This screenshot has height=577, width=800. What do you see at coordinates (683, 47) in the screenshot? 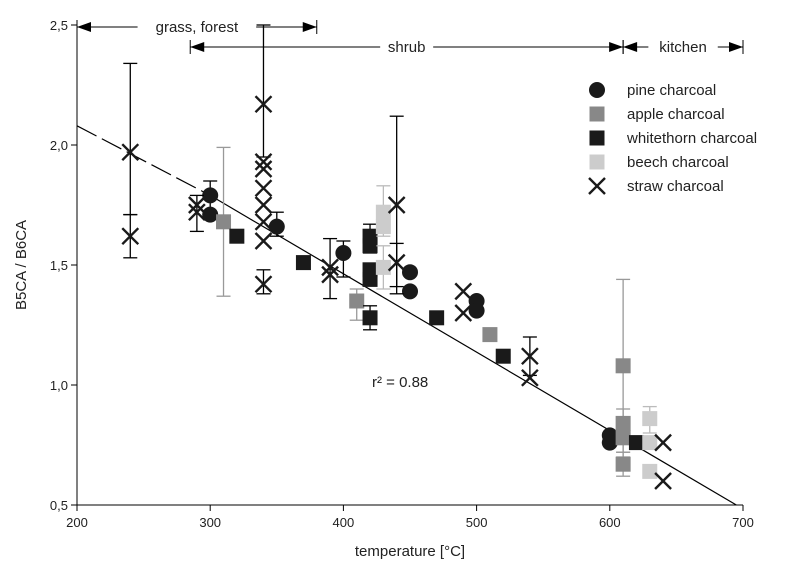
I see `range-label: kitchen` at bounding box center [683, 47].